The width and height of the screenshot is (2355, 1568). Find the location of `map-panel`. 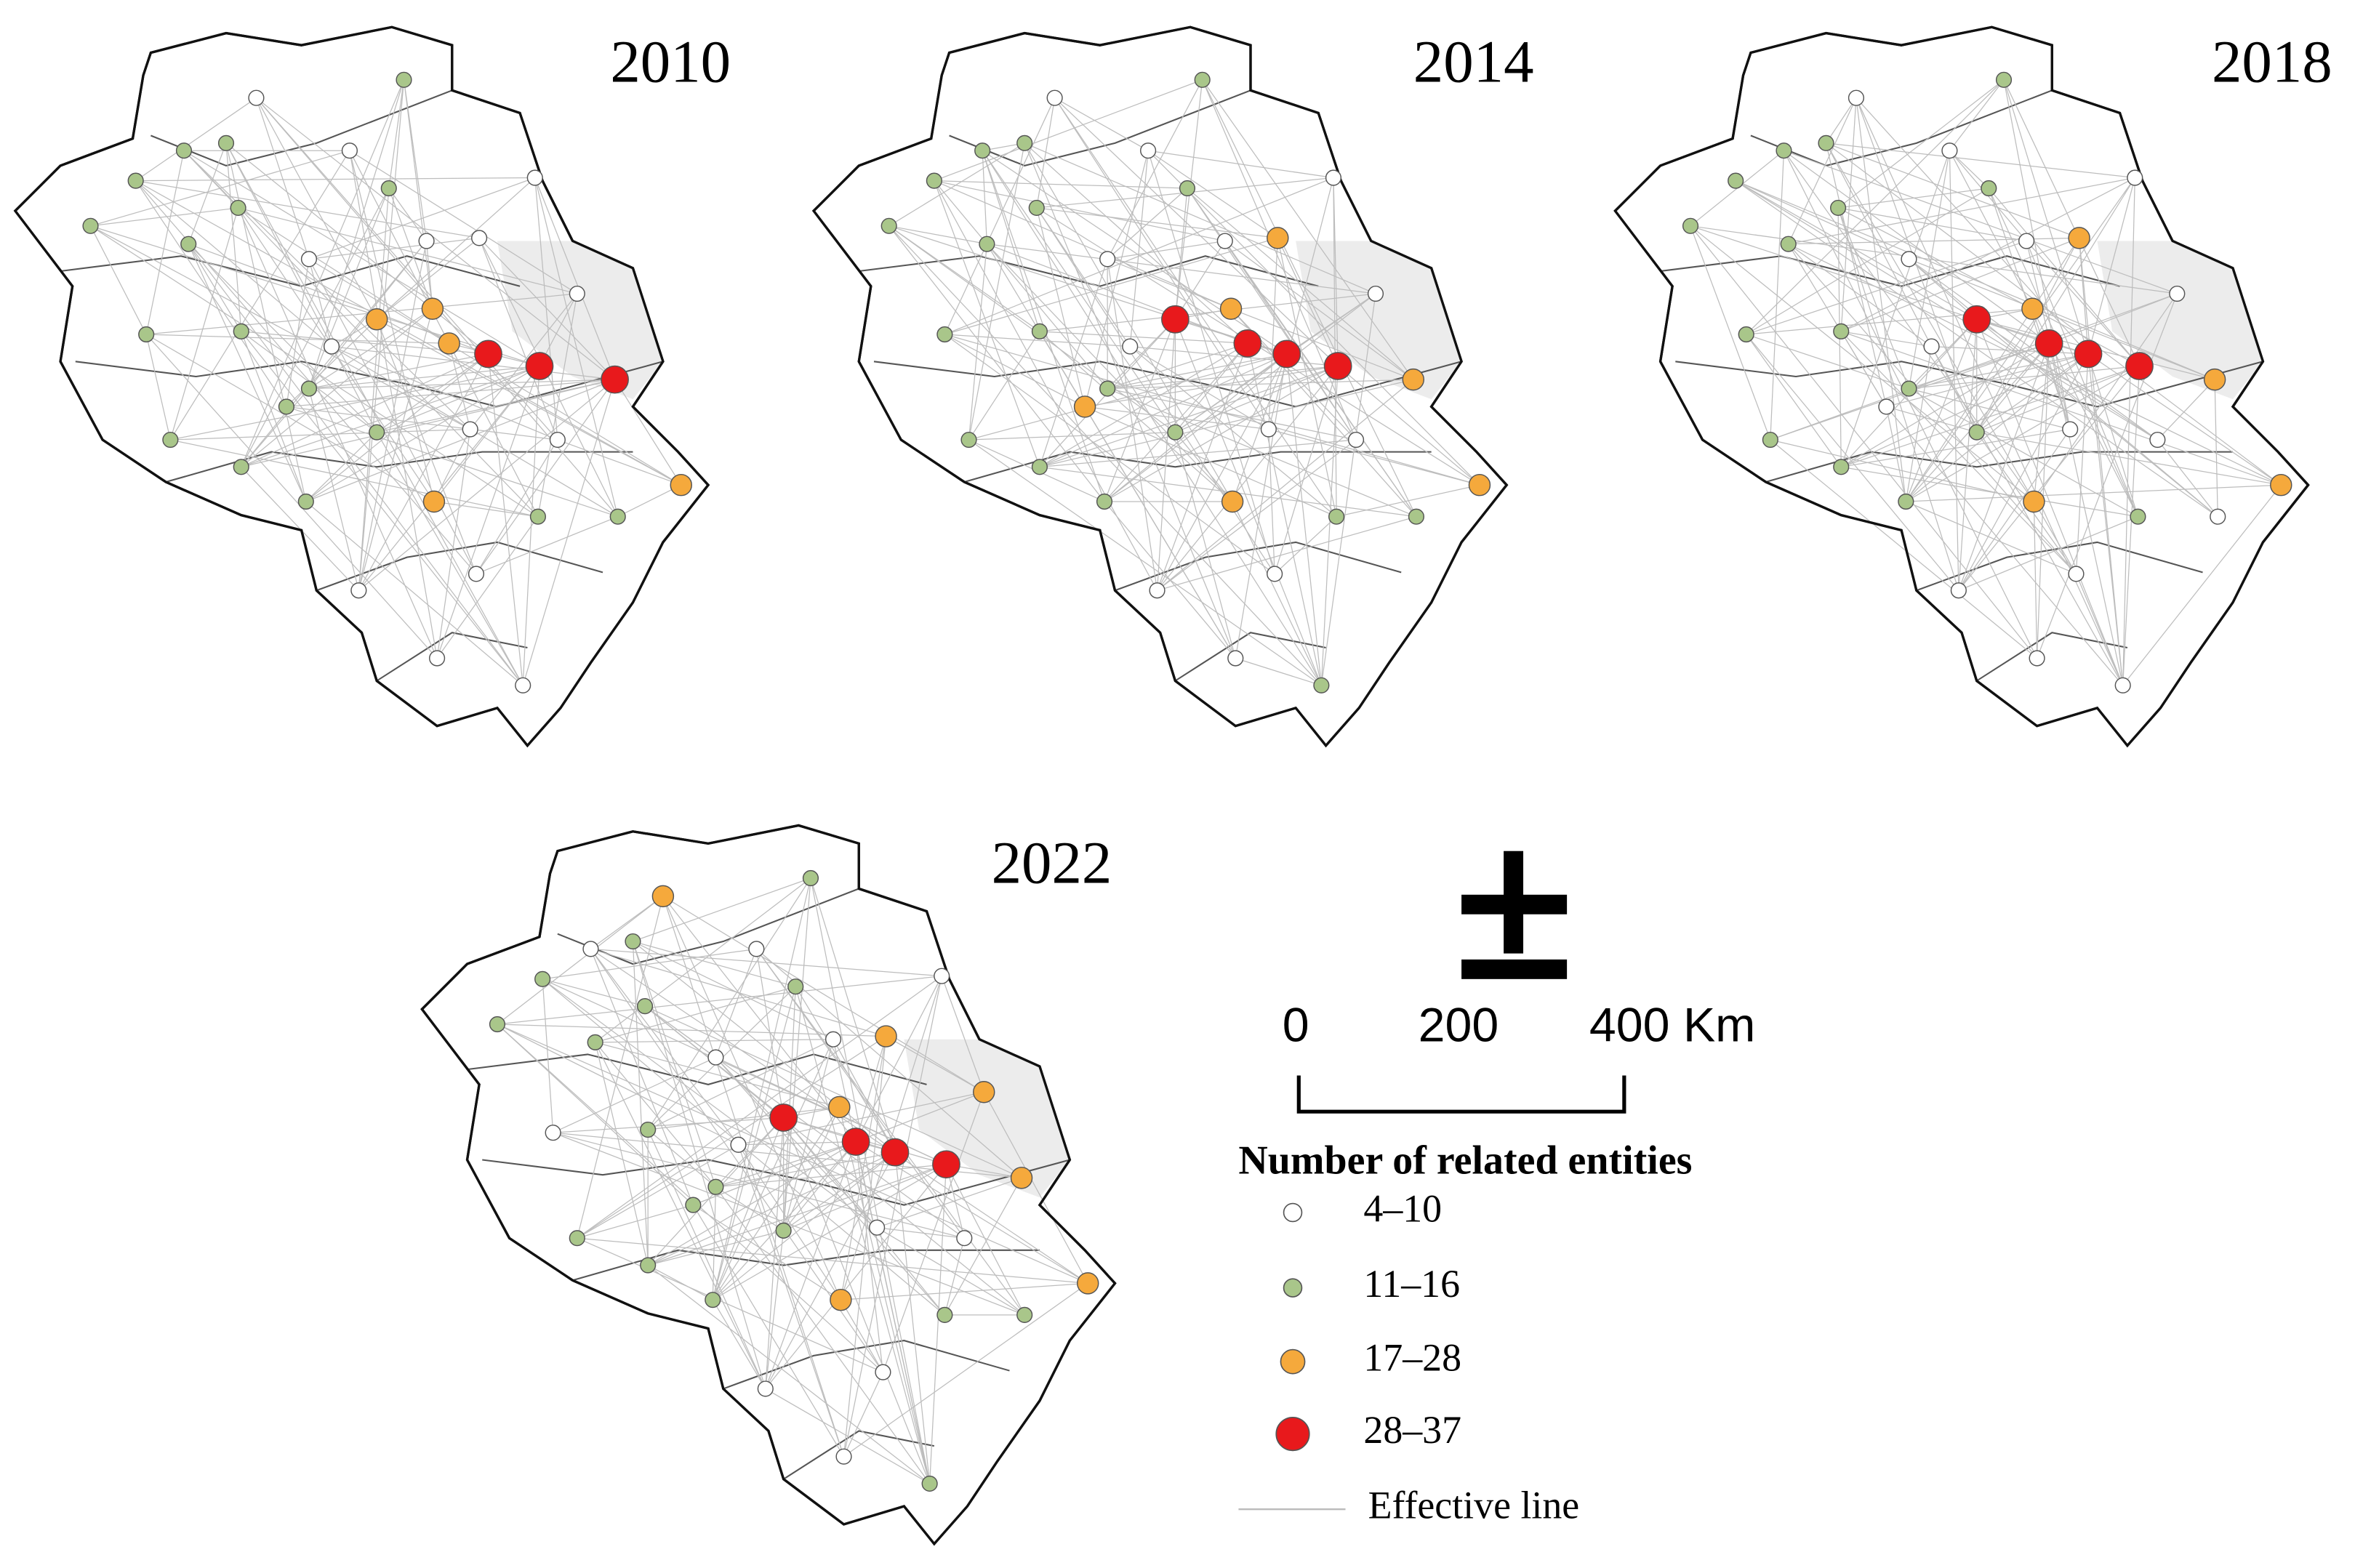

map-panel is located at coordinates (1160, 386).